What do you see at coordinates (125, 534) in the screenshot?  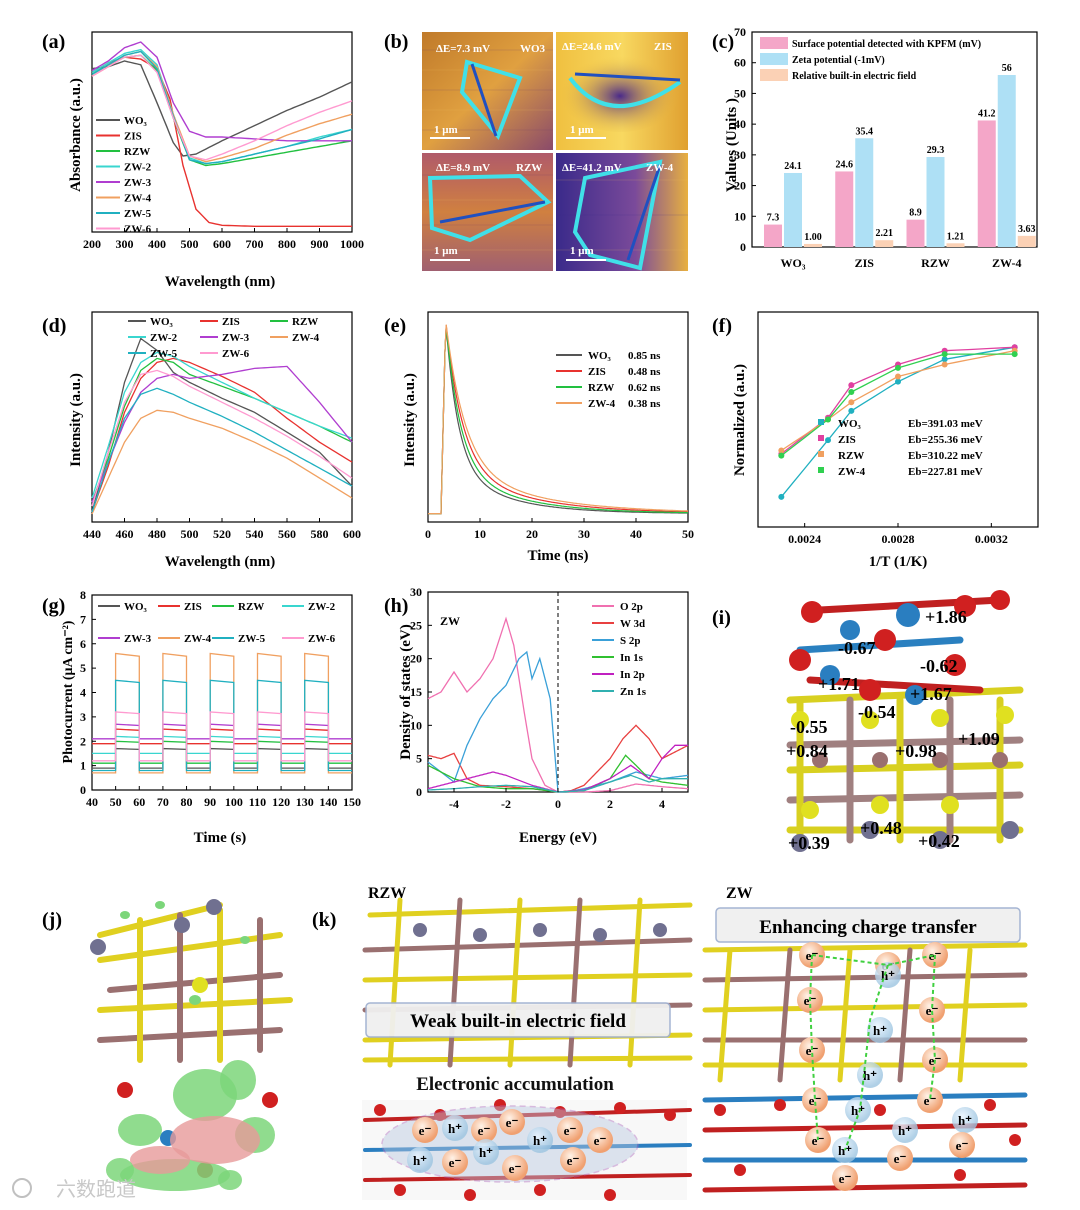 I see `x-tick-label: 460` at bounding box center [125, 534].